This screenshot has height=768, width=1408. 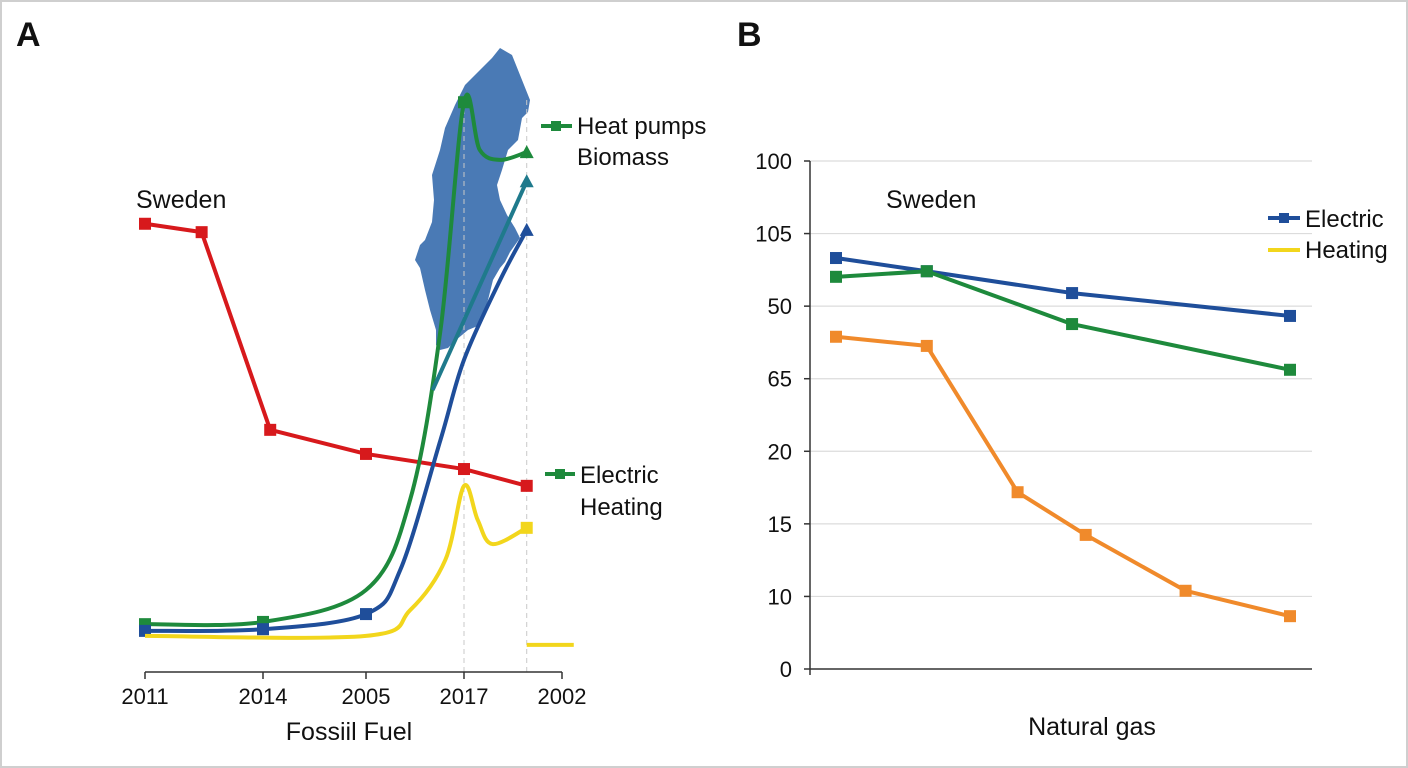 I want to click on b-x-axis-title: Natural gas, so click(x=1092, y=727).